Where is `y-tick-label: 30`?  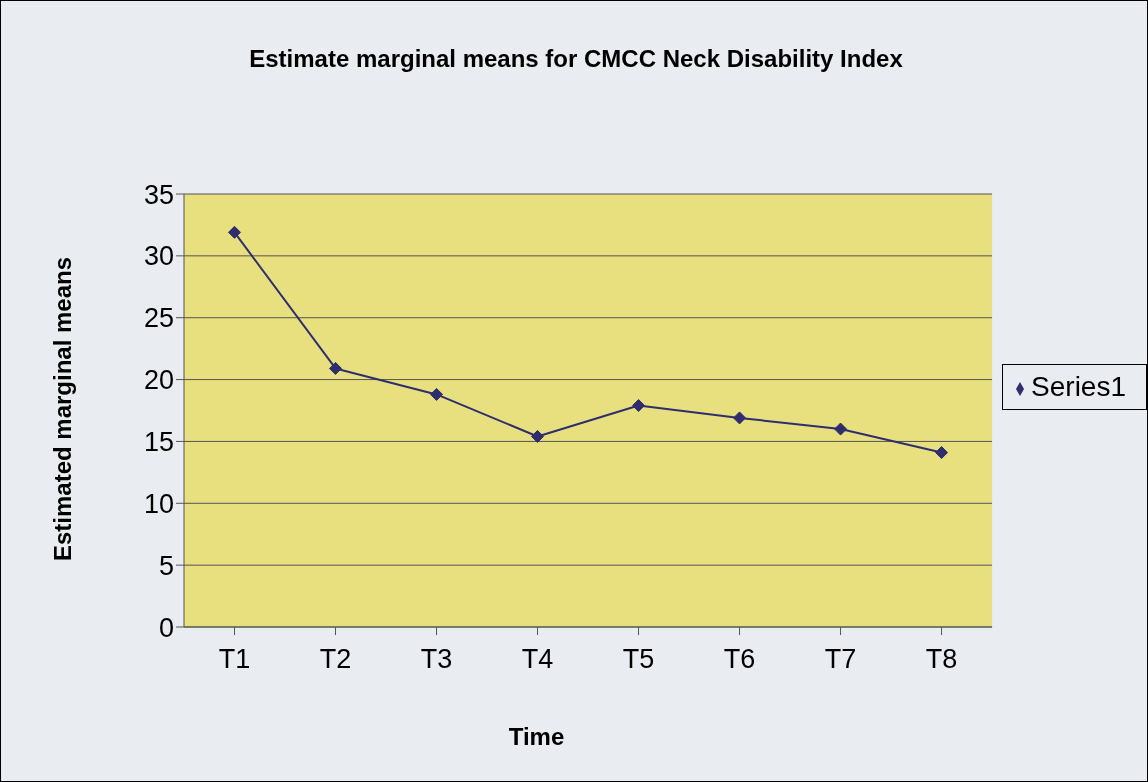
y-tick-label: 30 is located at coordinates (158, 256).